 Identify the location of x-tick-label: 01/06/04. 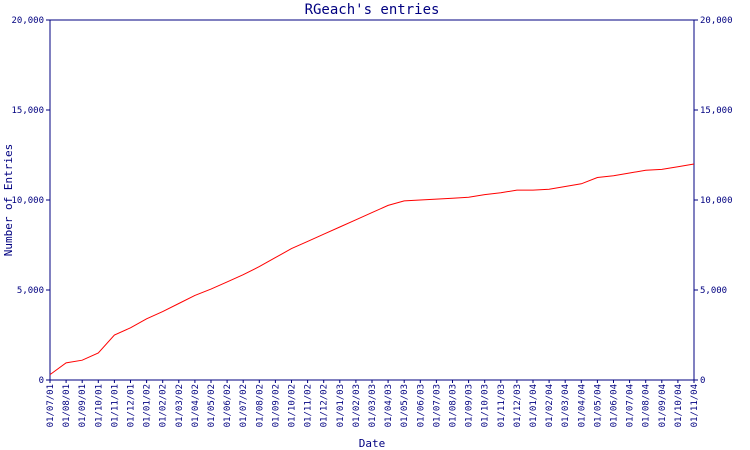
(615, 405).